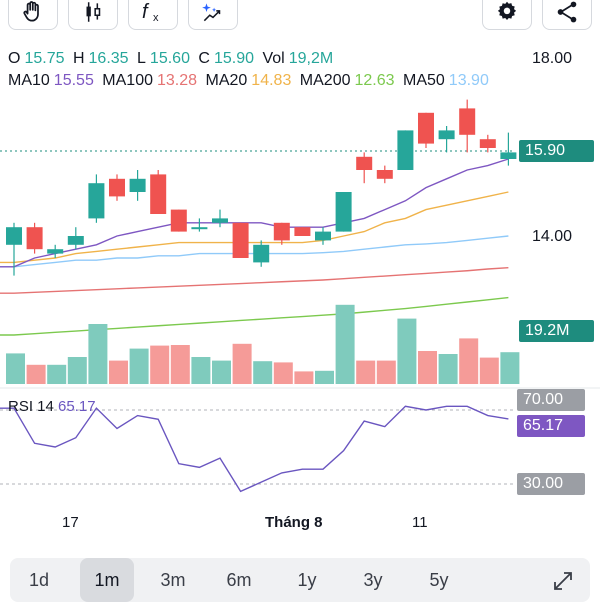 This screenshot has height=602, width=600. Describe the element at coordinates (78, 58) in the screenshot. I see `high-label: H` at that location.